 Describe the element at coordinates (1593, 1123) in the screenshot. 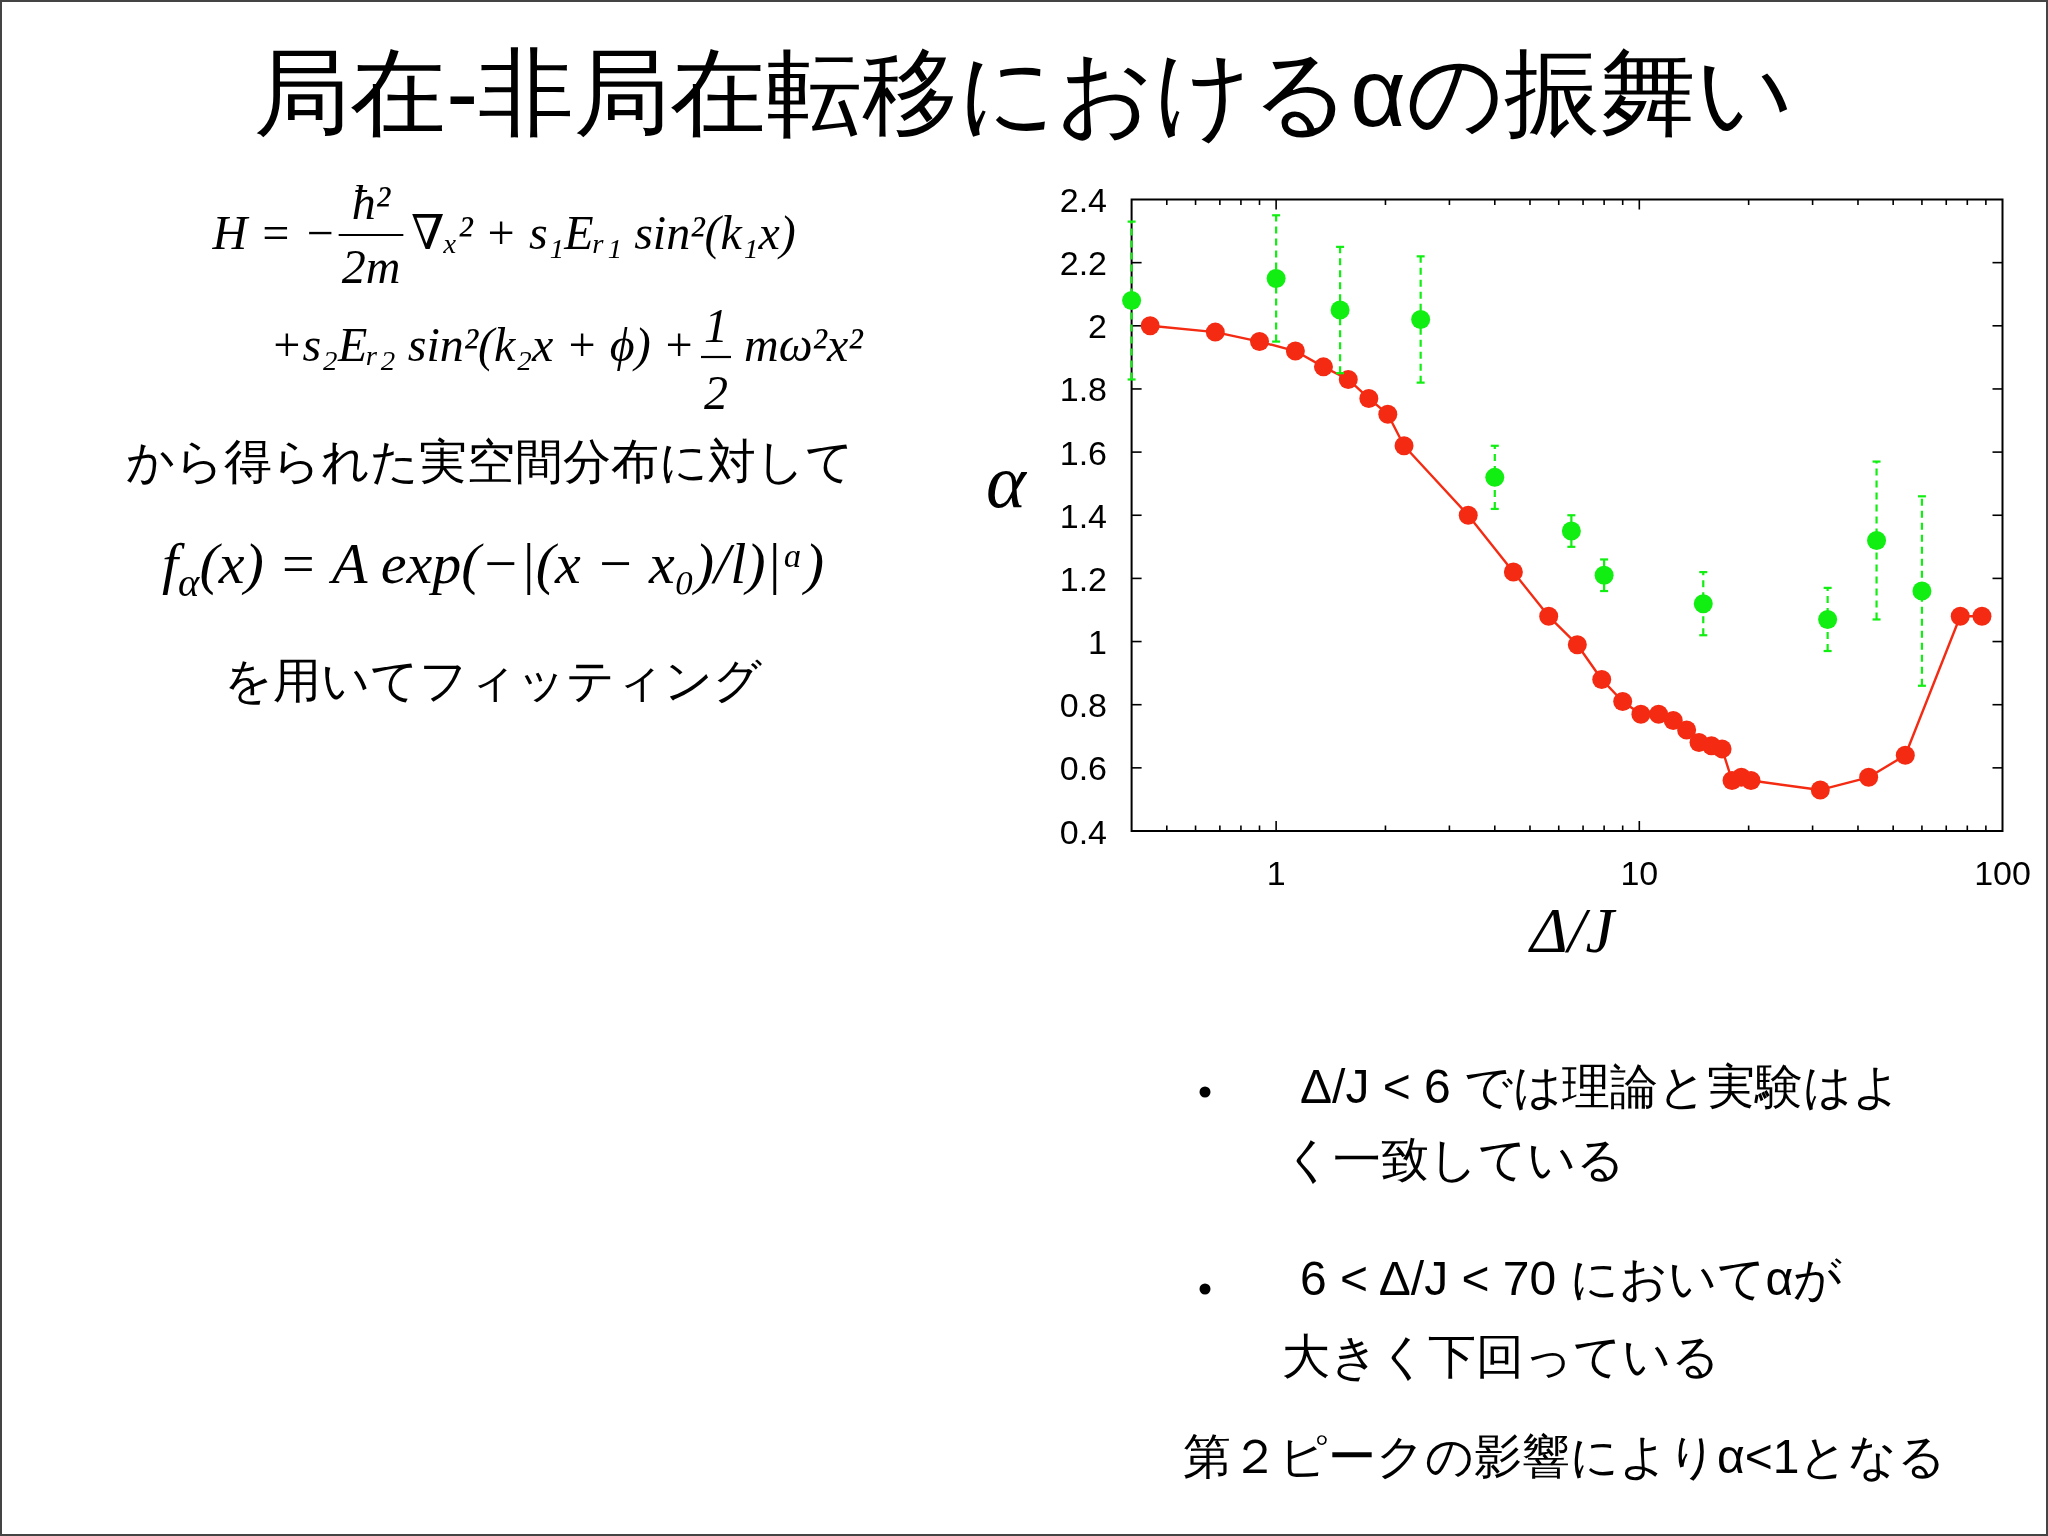

I see `text: Δ/J < 6 では理論と実験はよく一致している` at that location.